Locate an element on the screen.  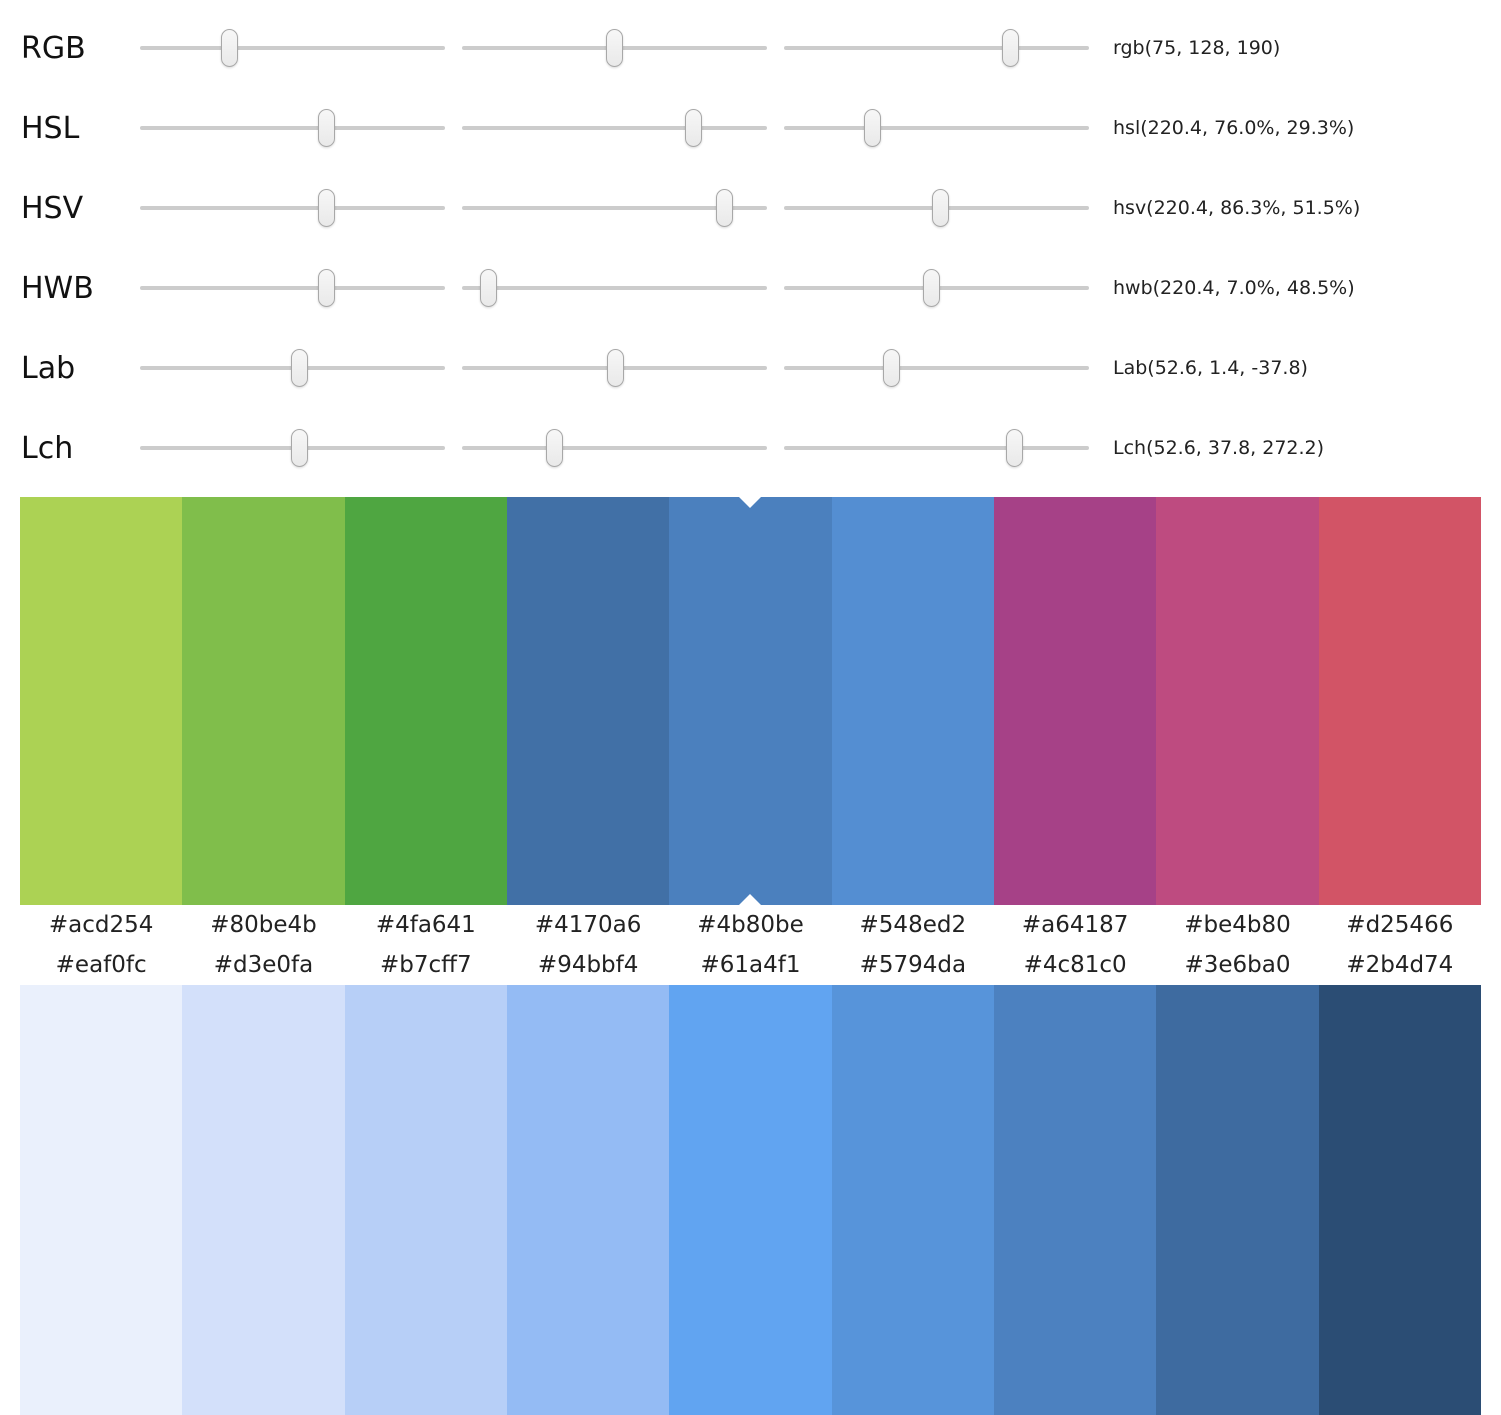
slider-row: Lch Lch(52.6, 37.8, 272.2) is located at coordinates (750, 448).